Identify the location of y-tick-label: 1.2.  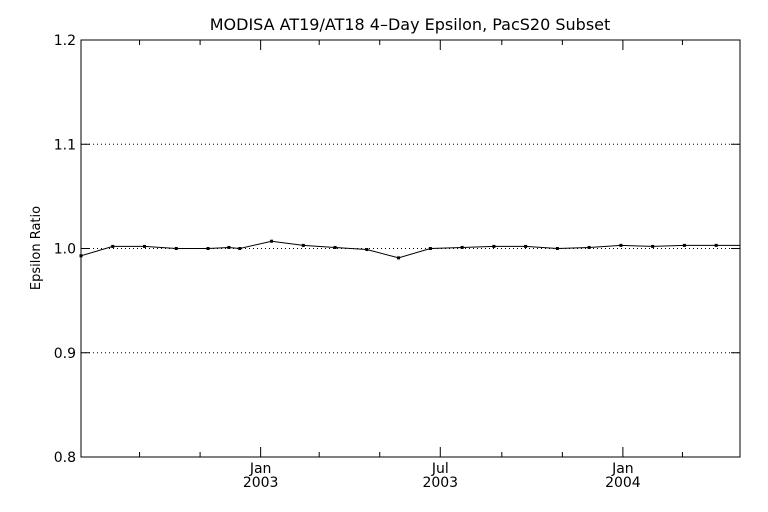
(65, 41).